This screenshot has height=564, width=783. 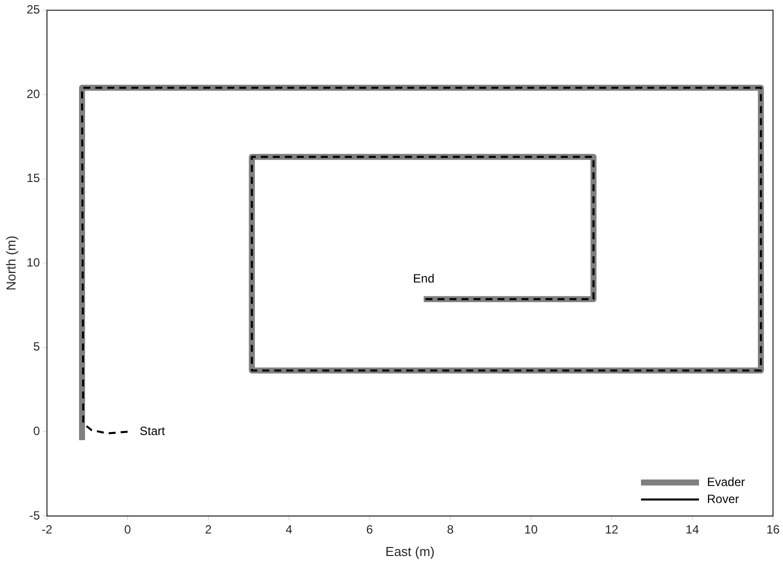 What do you see at coordinates (773, 529) in the screenshot?
I see `x-tick-label: 16` at bounding box center [773, 529].